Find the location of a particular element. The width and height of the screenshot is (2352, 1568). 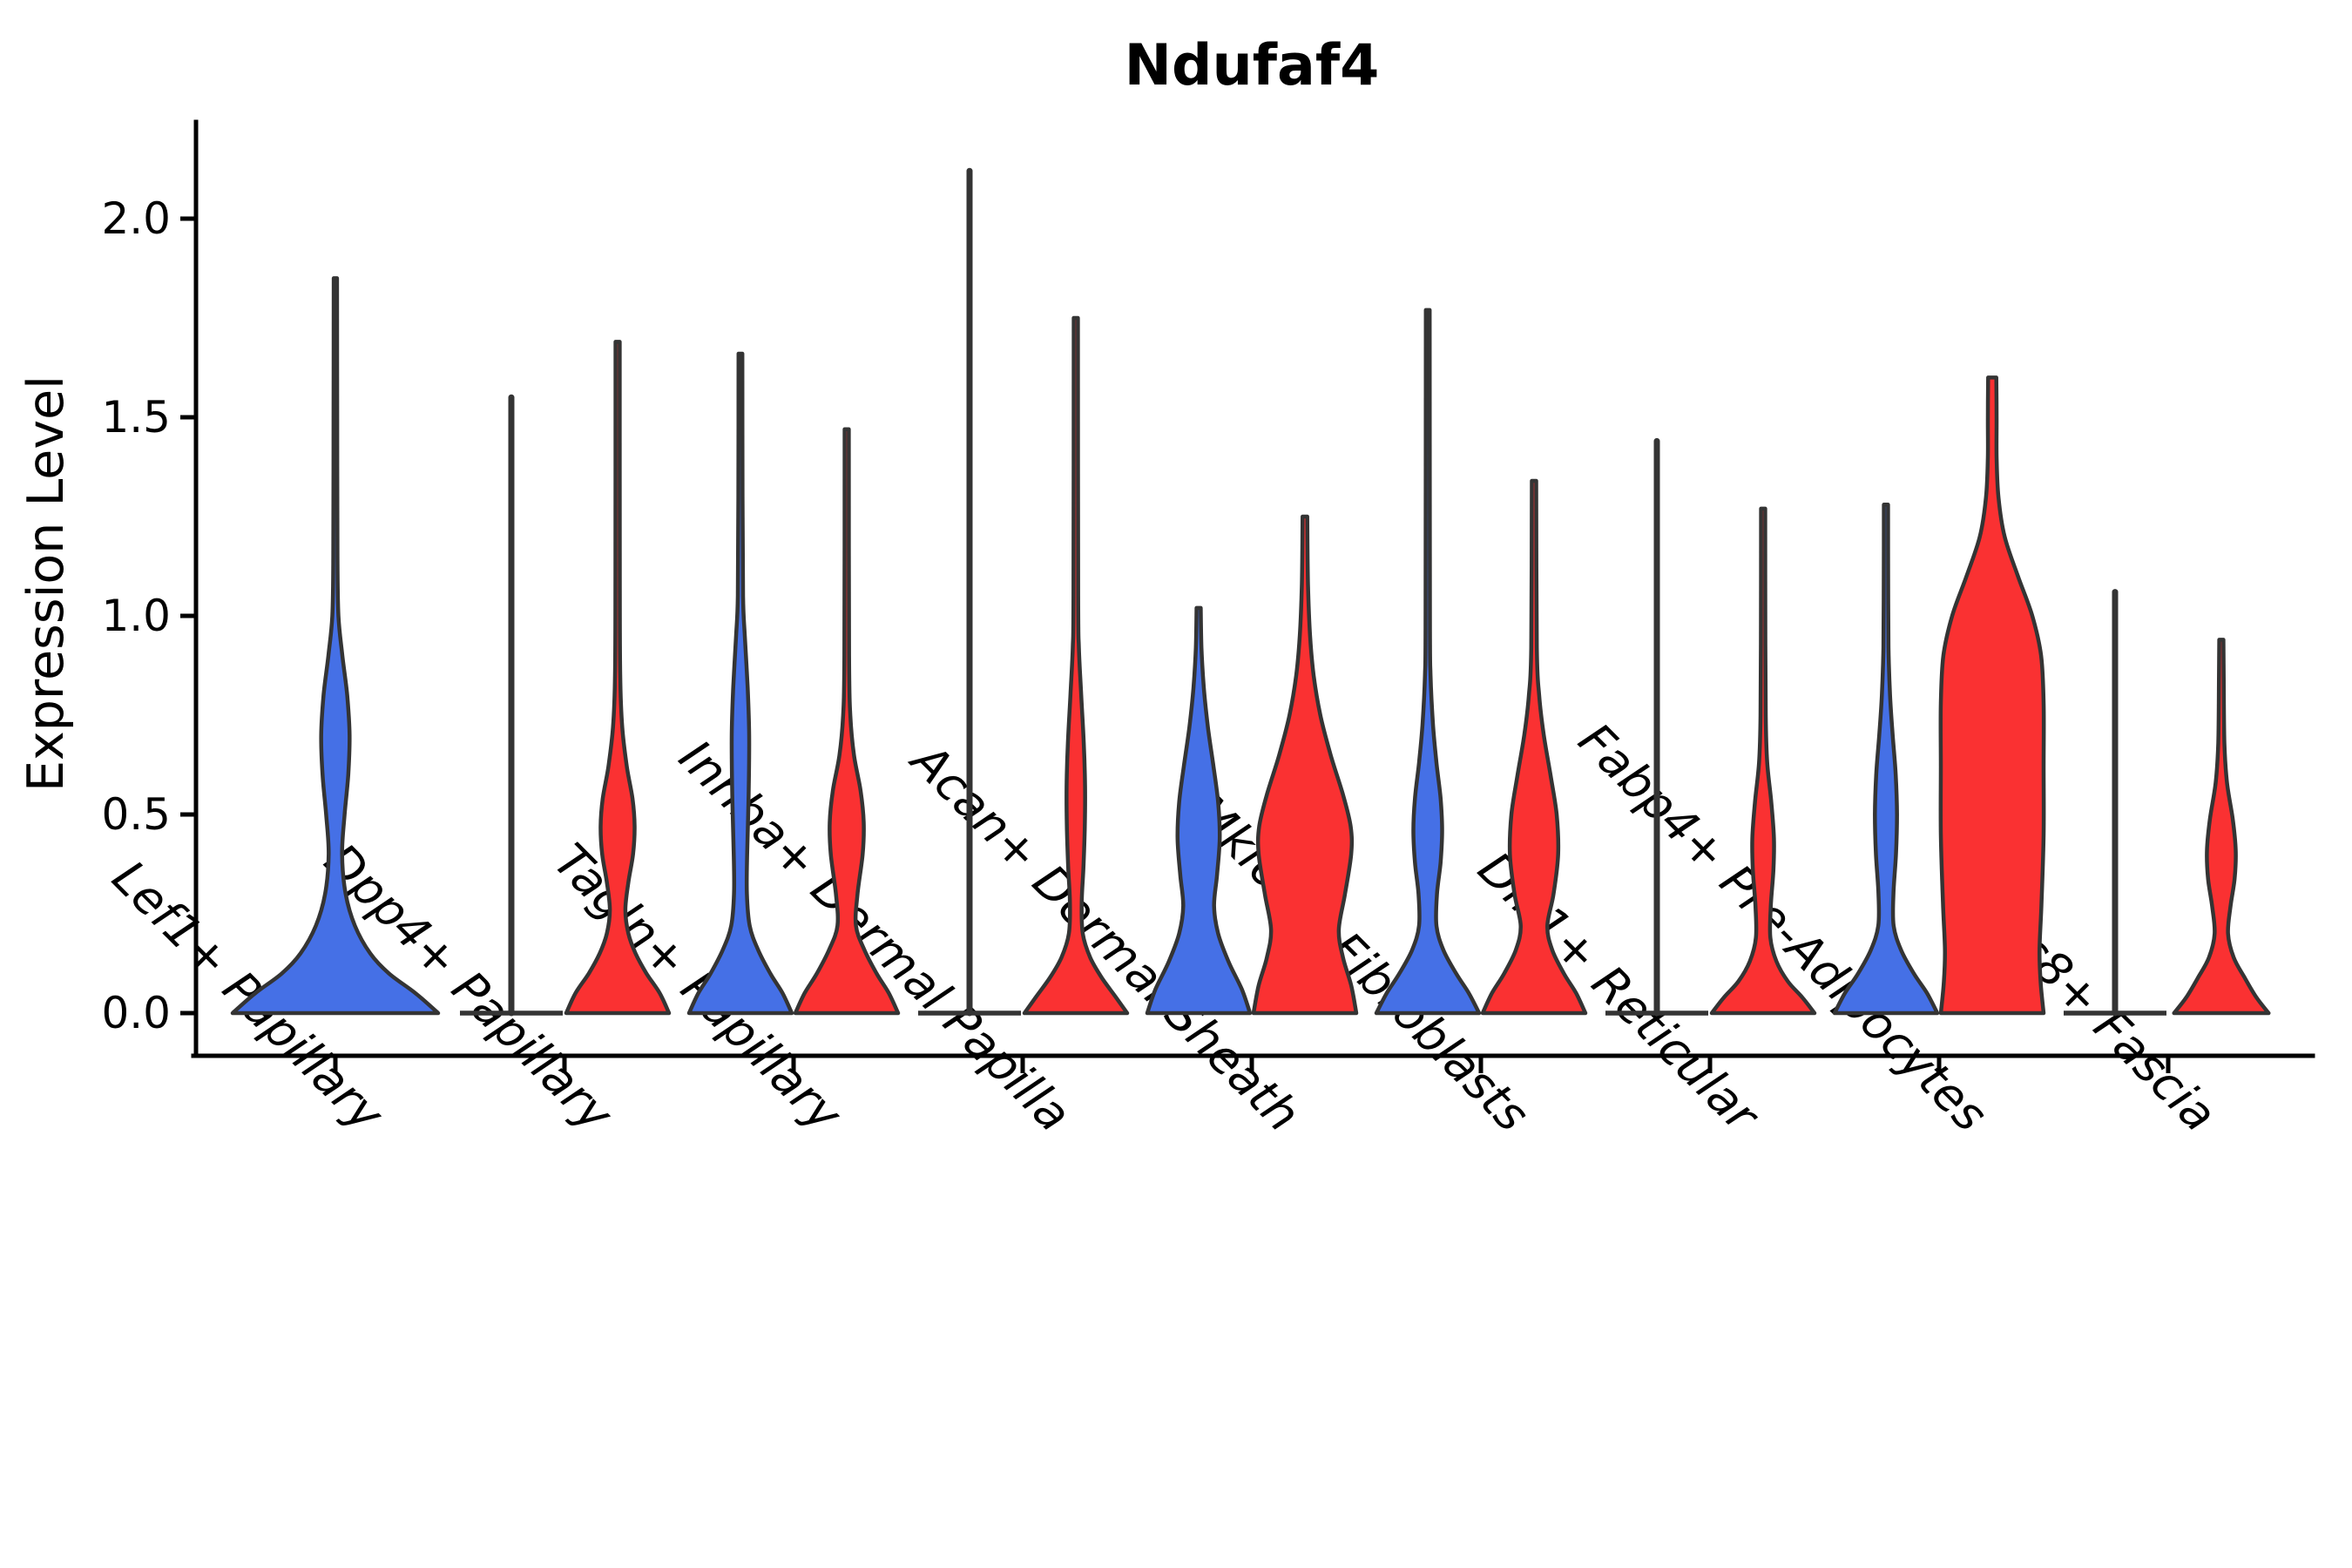

violin-mki67-fibroblasts-red is located at coordinates (1534, 747).